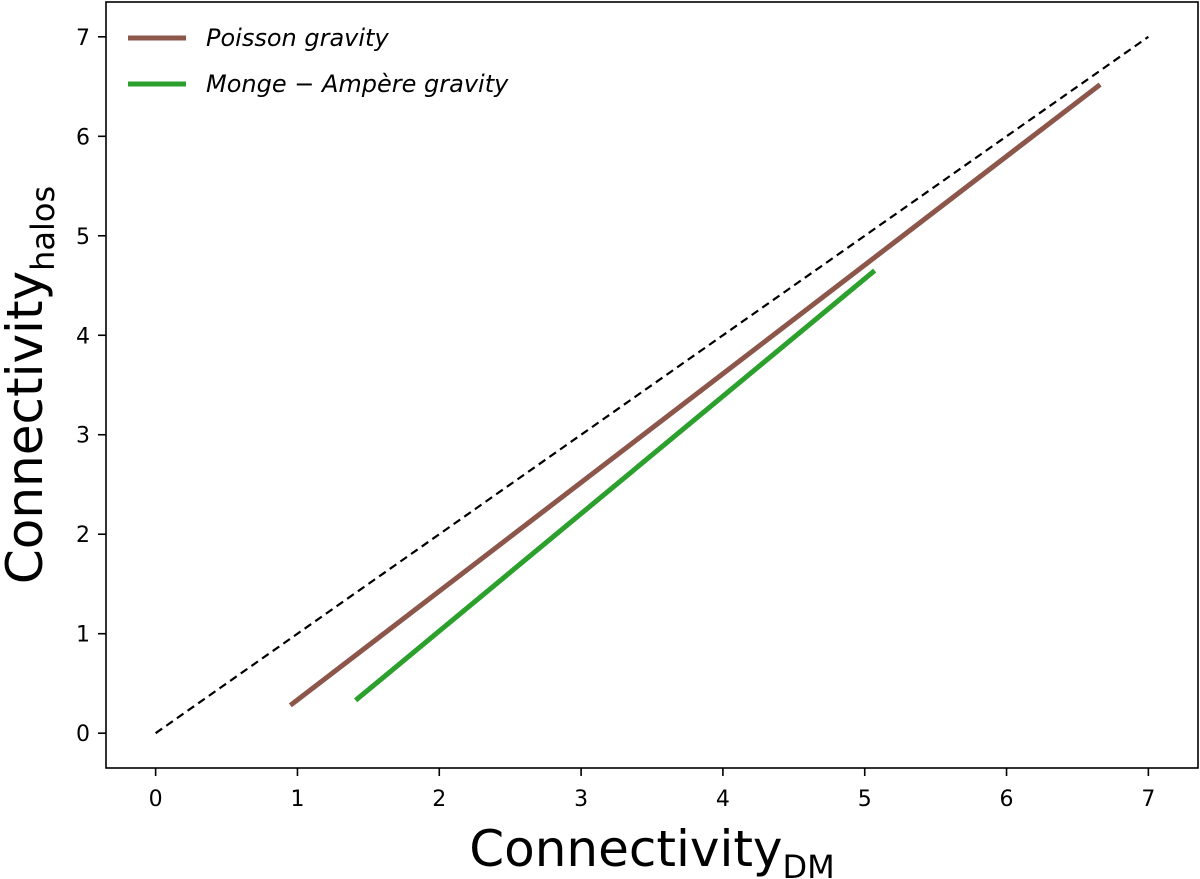 The height and width of the screenshot is (879, 1200). I want to click on x-tick-label: 2, so click(439, 799).